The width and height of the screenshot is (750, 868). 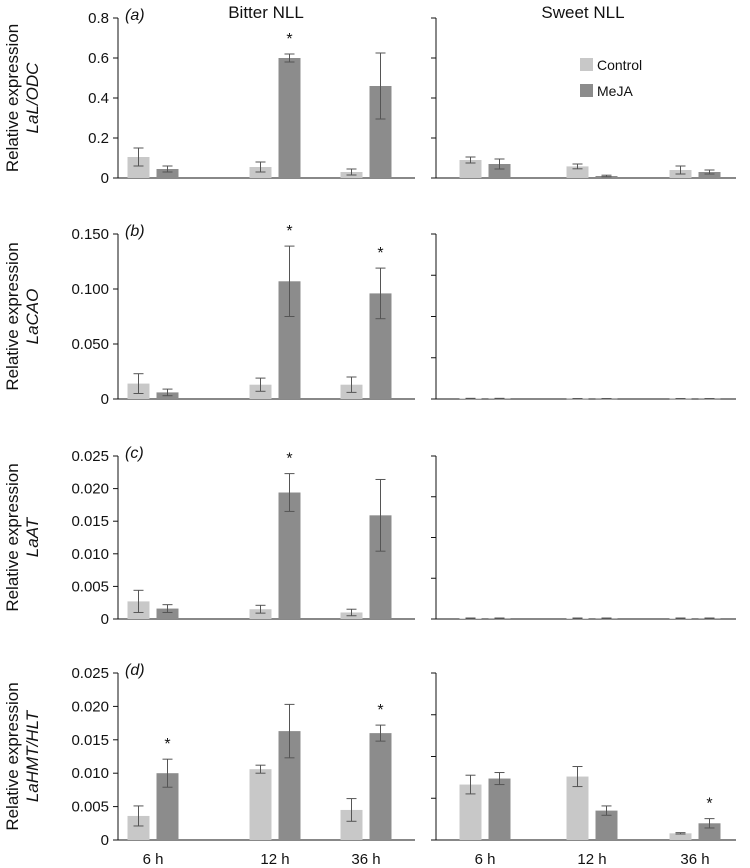 What do you see at coordinates (582, 12) in the screenshot?
I see `column-title-sweet: Sweet NLL` at bounding box center [582, 12].